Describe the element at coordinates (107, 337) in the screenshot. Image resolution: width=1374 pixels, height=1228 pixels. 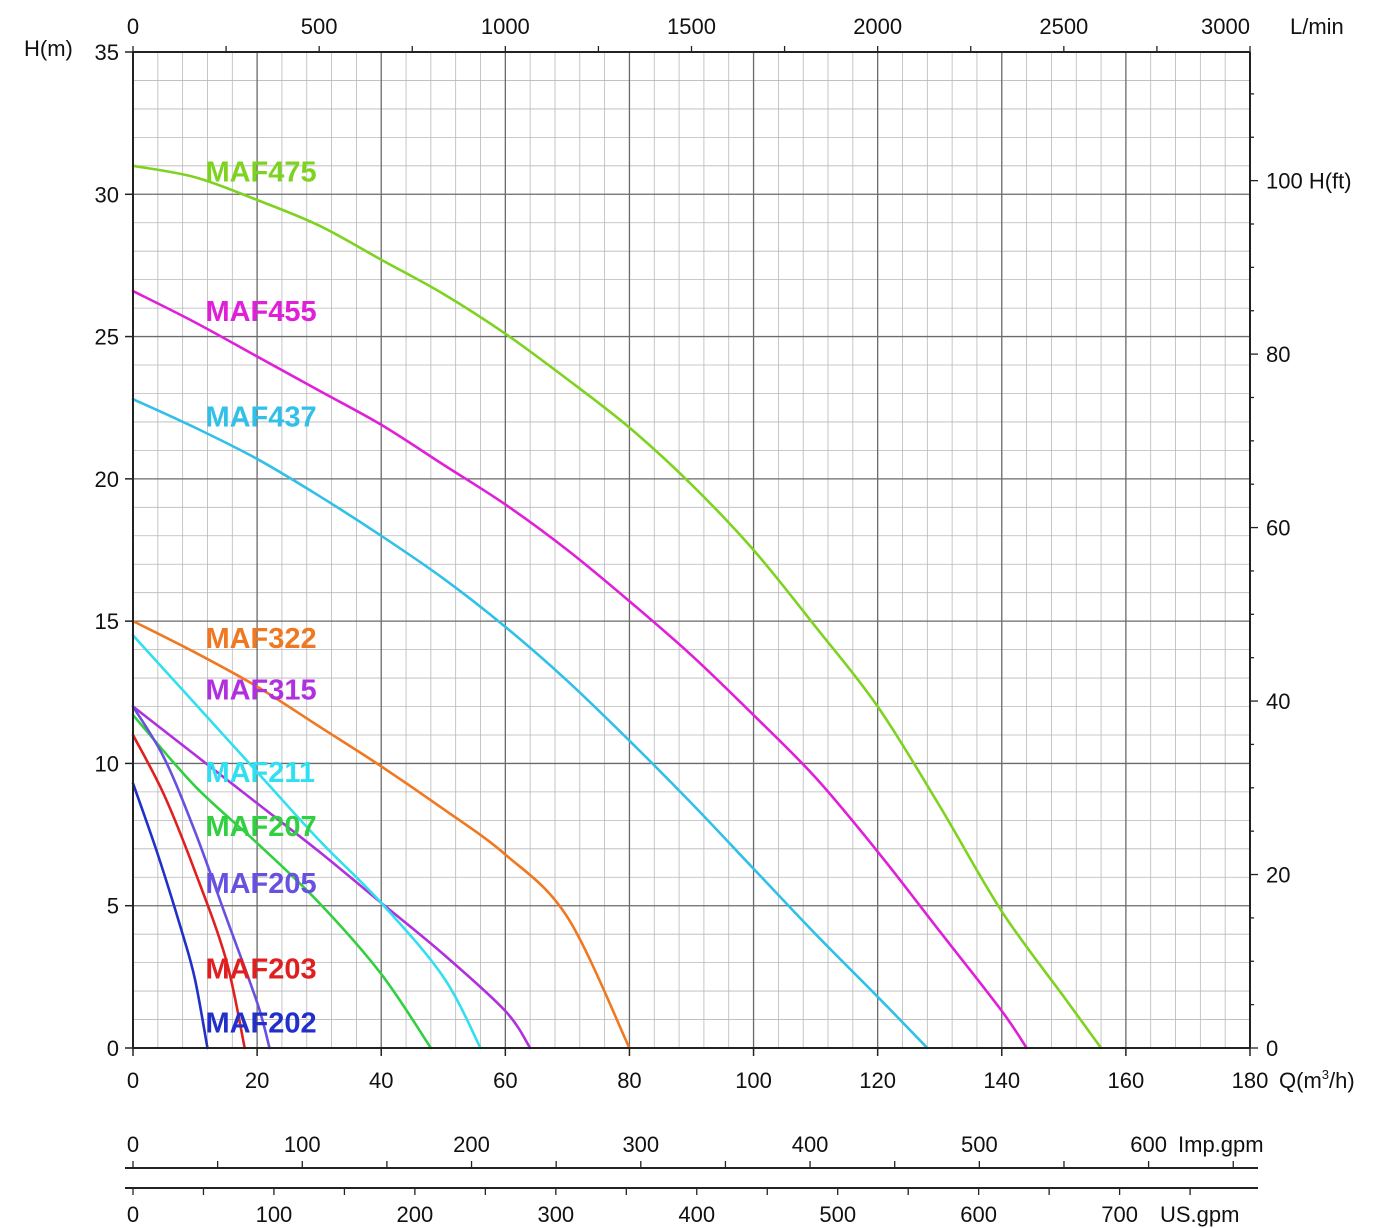
I see `y-tick-label: 25` at that location.